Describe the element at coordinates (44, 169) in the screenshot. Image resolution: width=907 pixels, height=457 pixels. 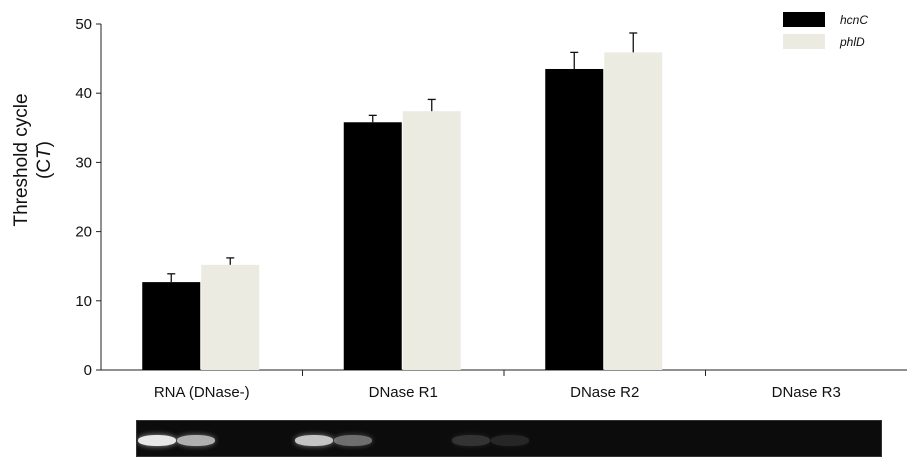
I see `y-axis-unit-prefix: (C` at that location.